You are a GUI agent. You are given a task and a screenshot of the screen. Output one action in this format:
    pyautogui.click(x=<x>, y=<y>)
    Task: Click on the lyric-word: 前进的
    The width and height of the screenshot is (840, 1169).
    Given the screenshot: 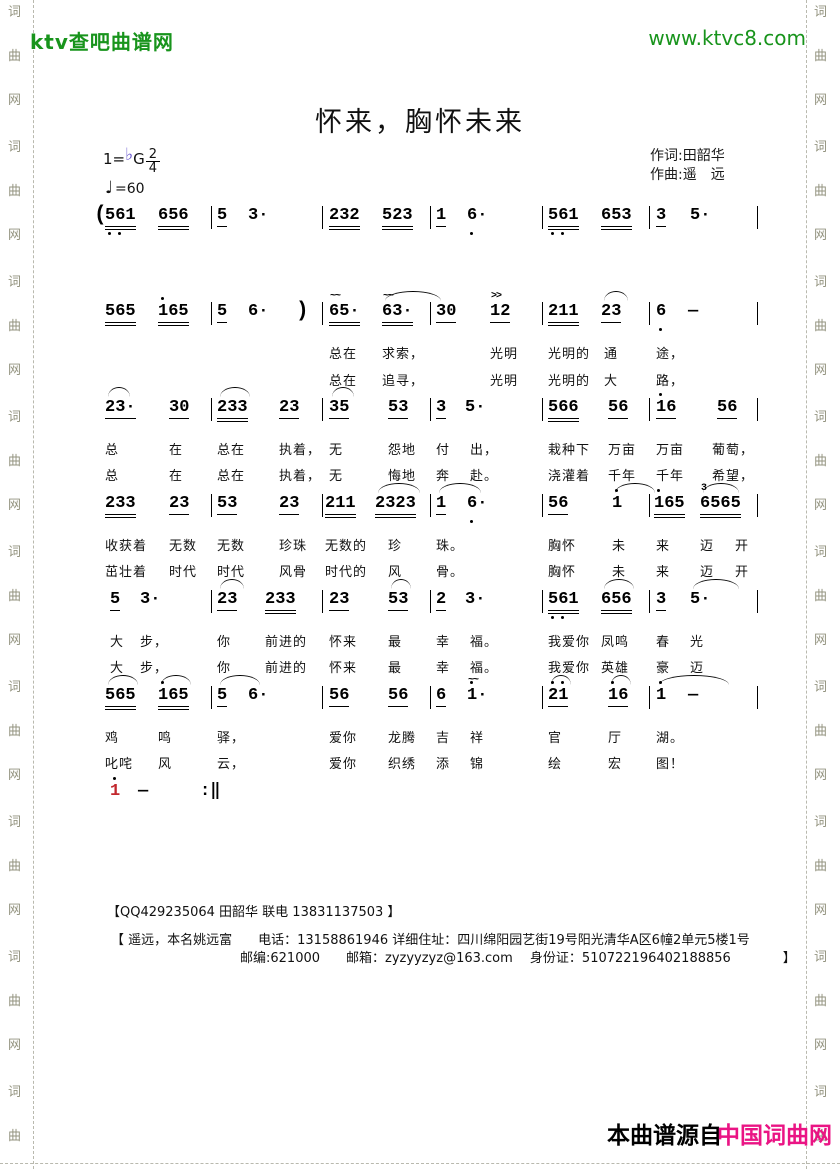 What is the action you would take?
    pyautogui.click(x=286, y=668)
    